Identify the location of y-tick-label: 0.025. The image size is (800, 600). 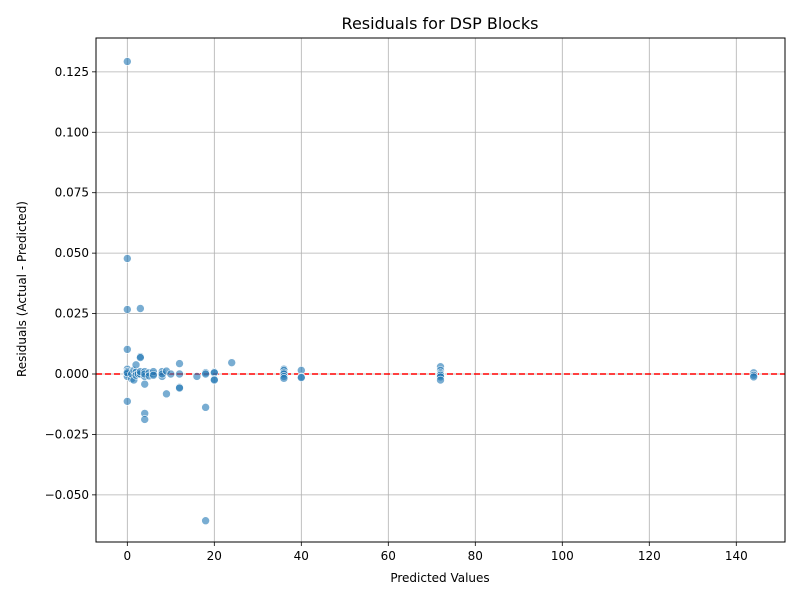
(72, 314).